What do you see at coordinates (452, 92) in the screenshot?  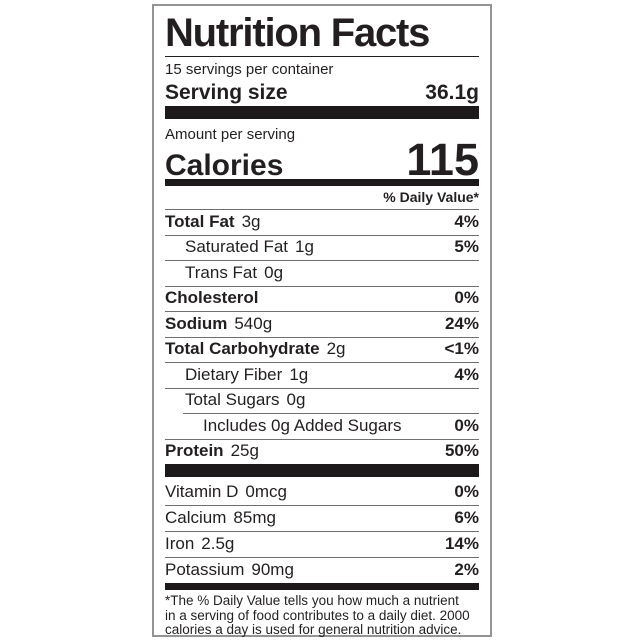 I see `serving-size-value: 36.1g` at bounding box center [452, 92].